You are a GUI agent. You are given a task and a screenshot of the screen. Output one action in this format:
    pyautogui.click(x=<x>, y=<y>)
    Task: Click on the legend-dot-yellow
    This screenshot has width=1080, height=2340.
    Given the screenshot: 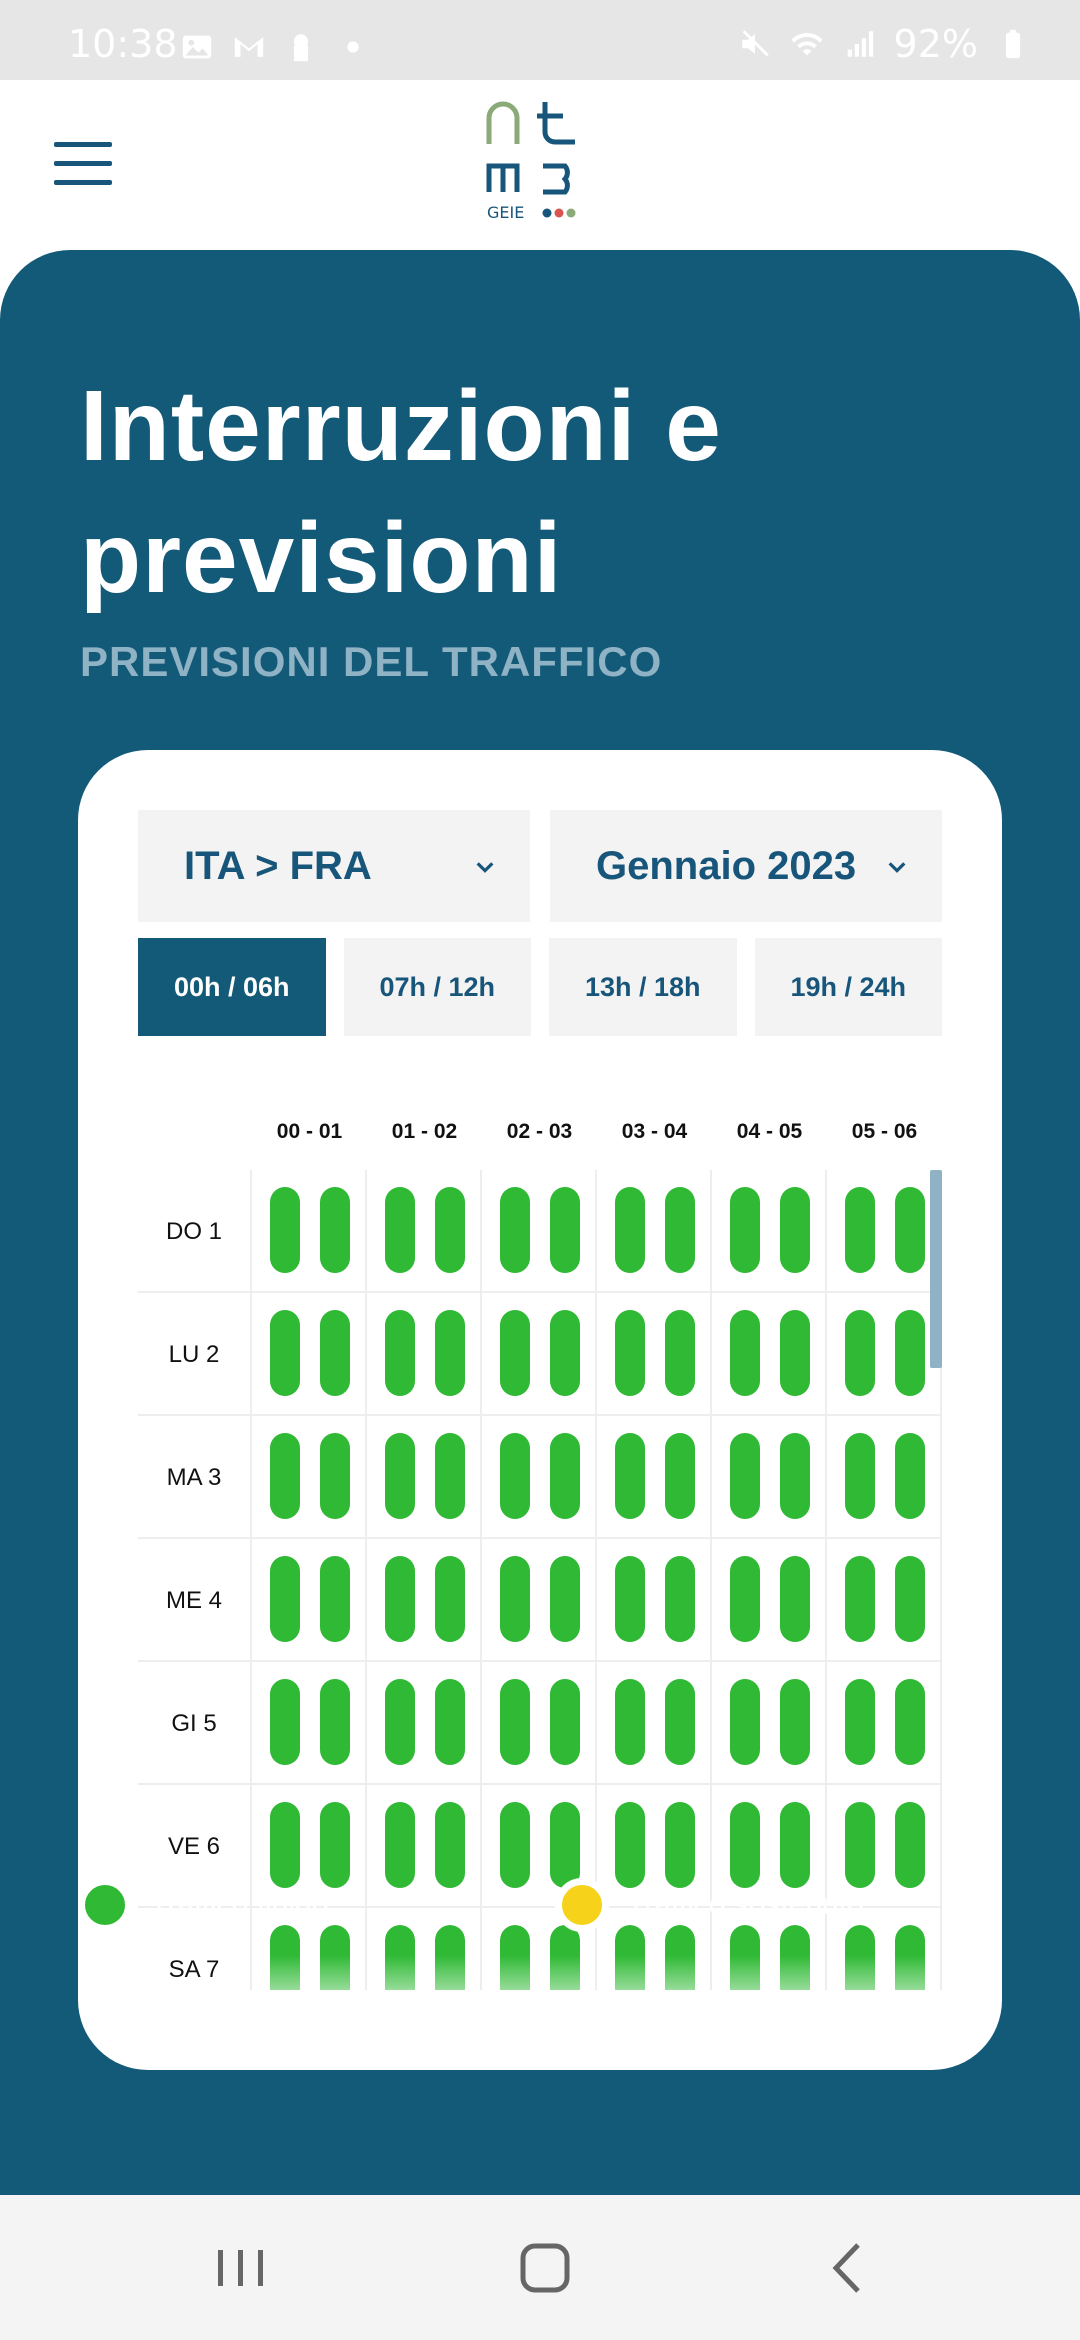 What is the action you would take?
    pyautogui.click(x=582, y=1905)
    